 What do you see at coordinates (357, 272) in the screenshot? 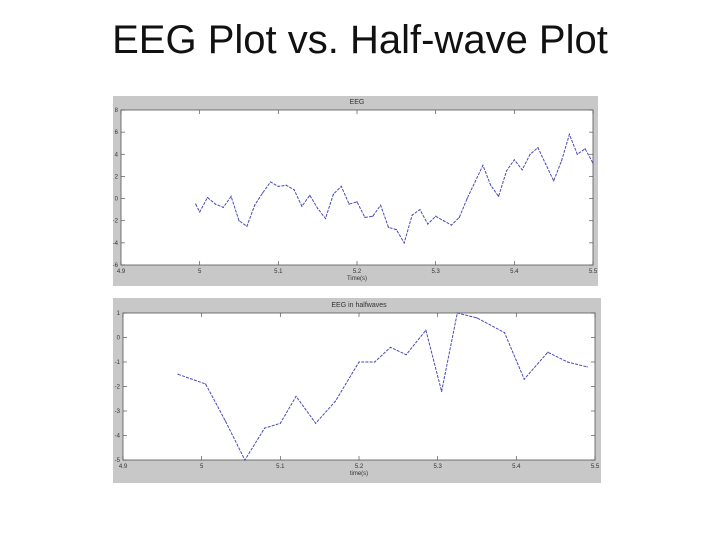
I see `x-tick-label: 5.2` at bounding box center [357, 272].